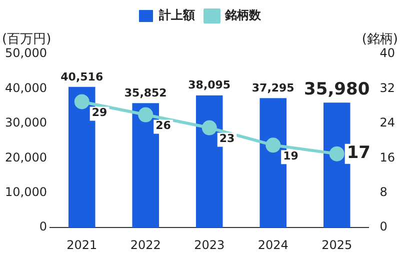 The height and width of the screenshot is (260, 400). Describe the element at coordinates (43, 227) in the screenshot. I see `y-tick-label: 0` at that location.